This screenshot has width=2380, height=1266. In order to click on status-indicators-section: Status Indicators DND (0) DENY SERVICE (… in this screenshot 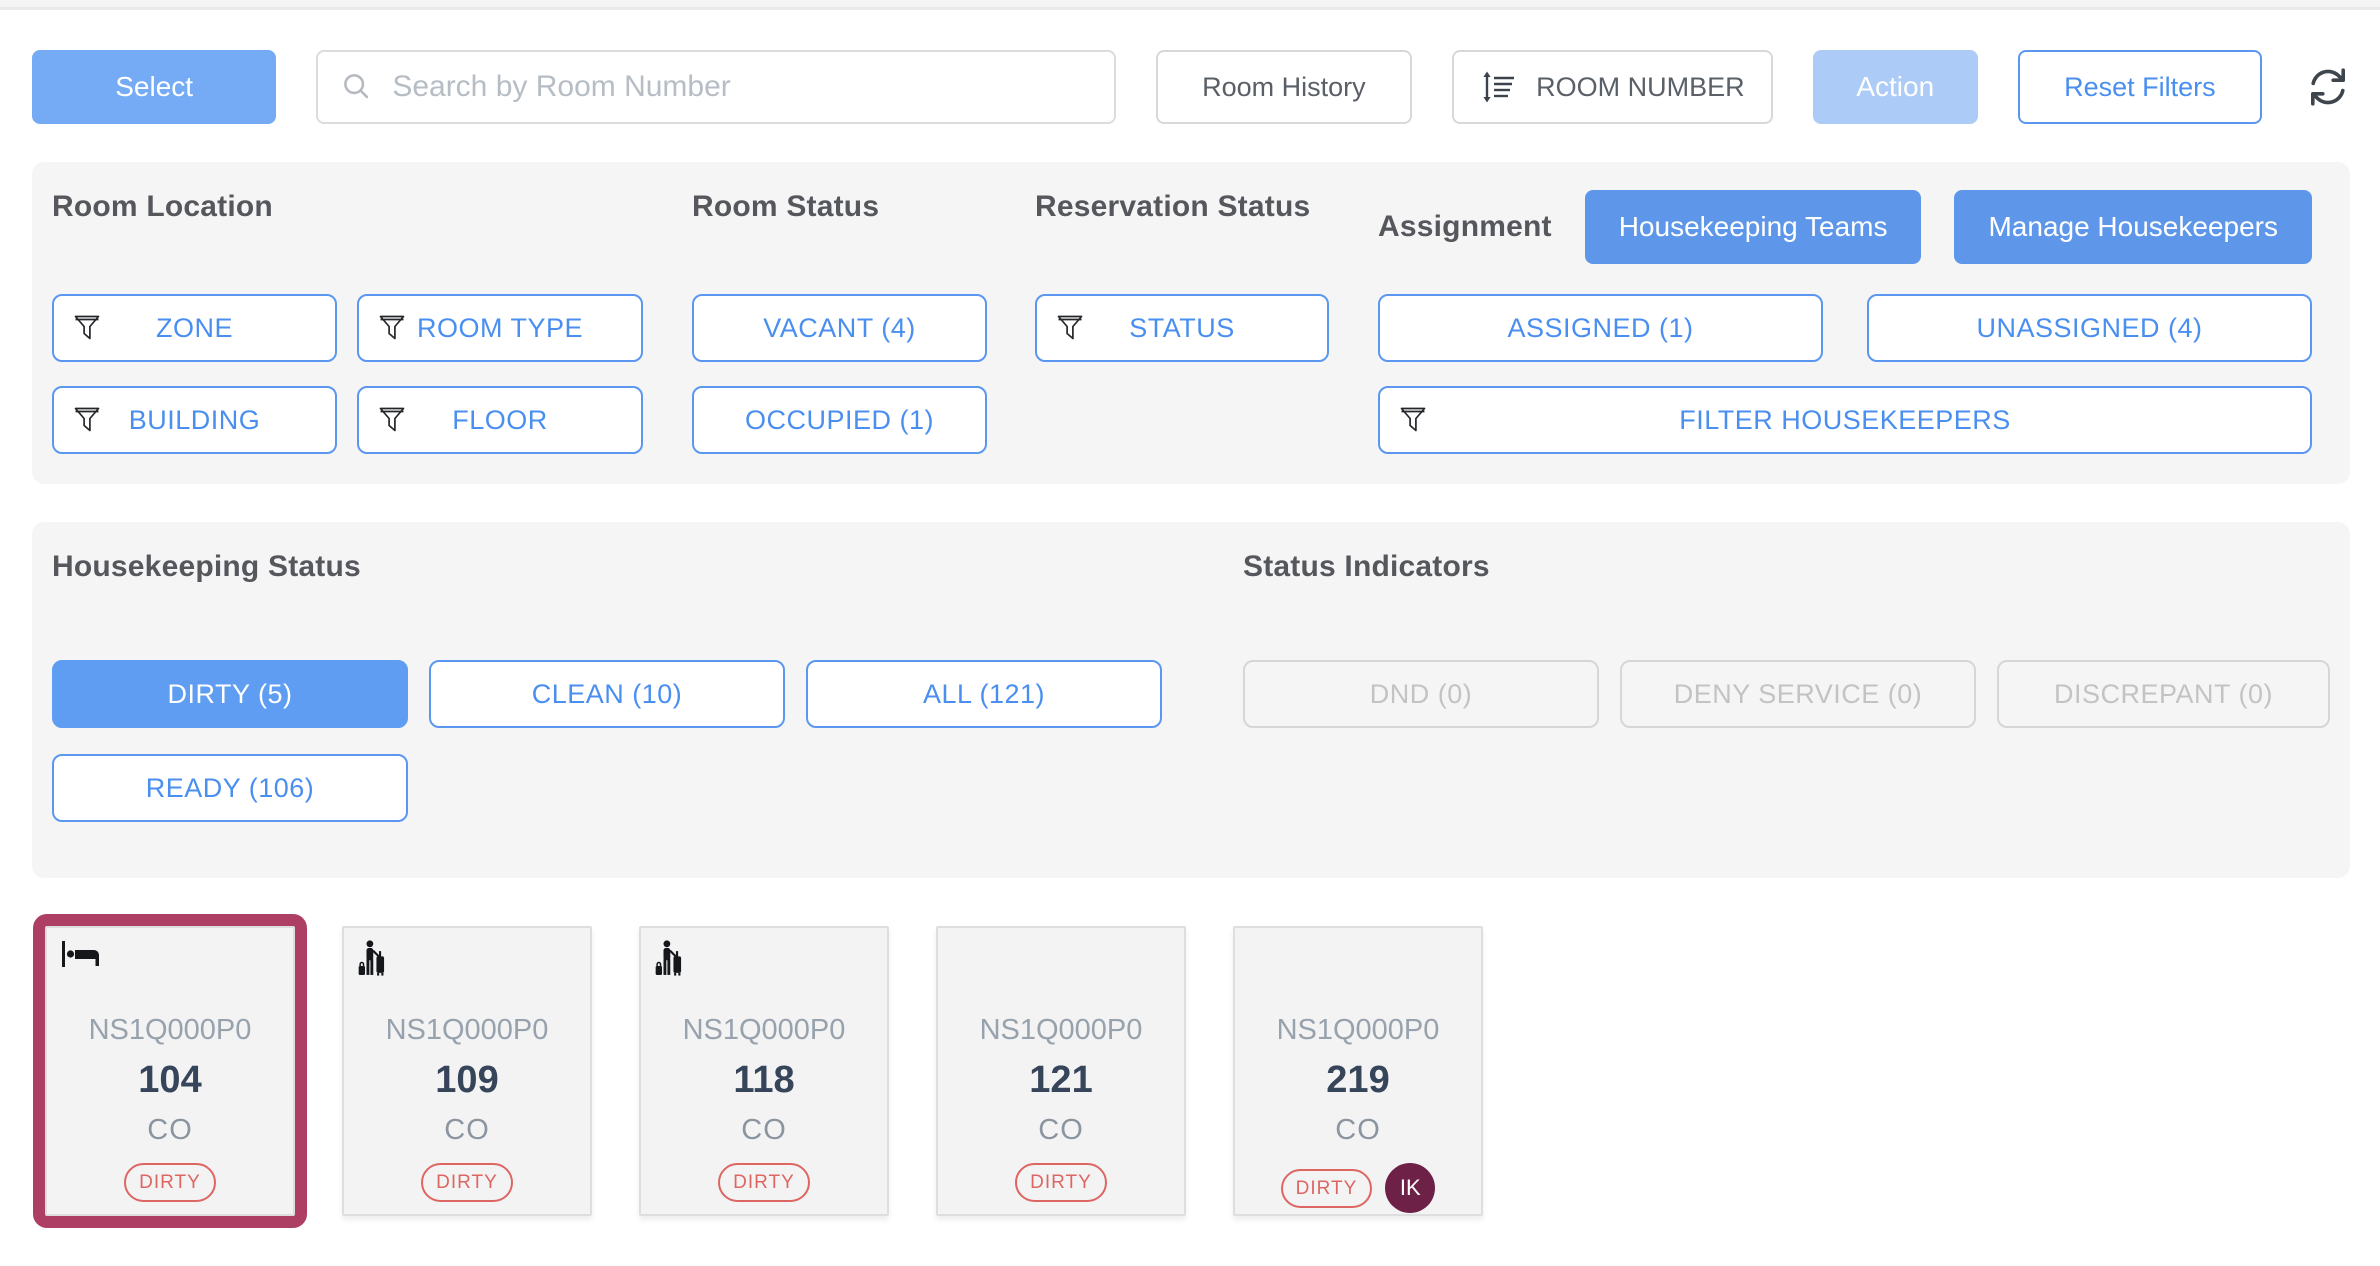, I will do `click(1786, 699)`.